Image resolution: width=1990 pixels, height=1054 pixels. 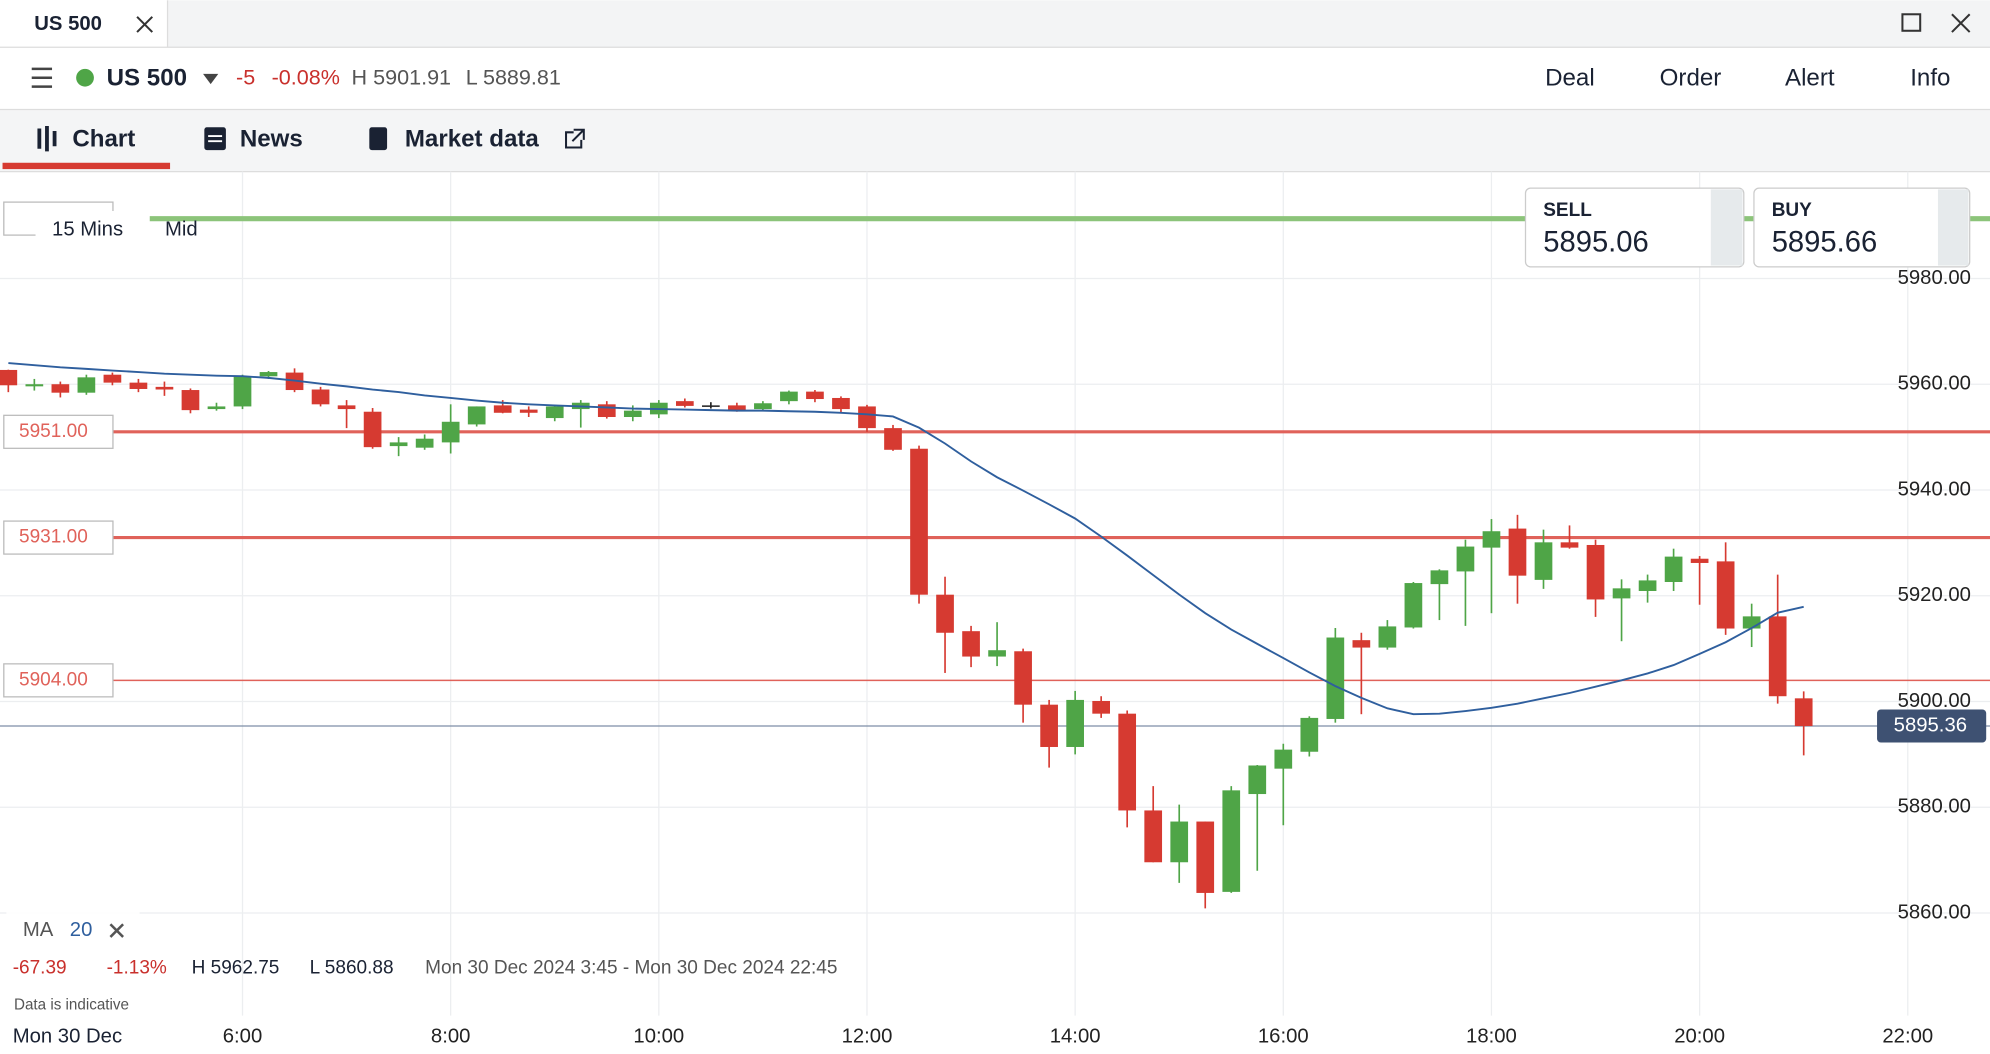 I want to click on sell-price: 5895.06, so click(x=1596, y=243).